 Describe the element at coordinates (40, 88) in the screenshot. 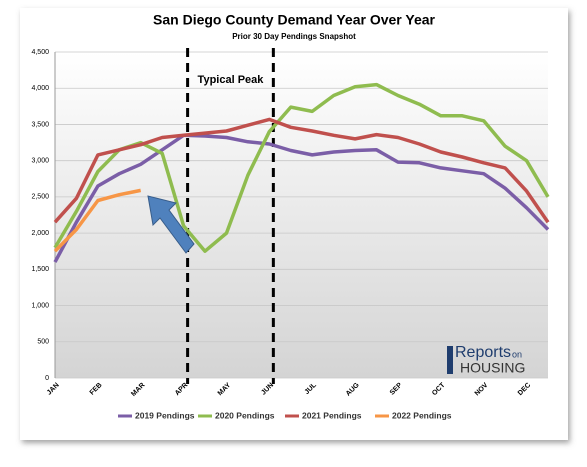

I see `y-tick-label: 4,000` at that location.